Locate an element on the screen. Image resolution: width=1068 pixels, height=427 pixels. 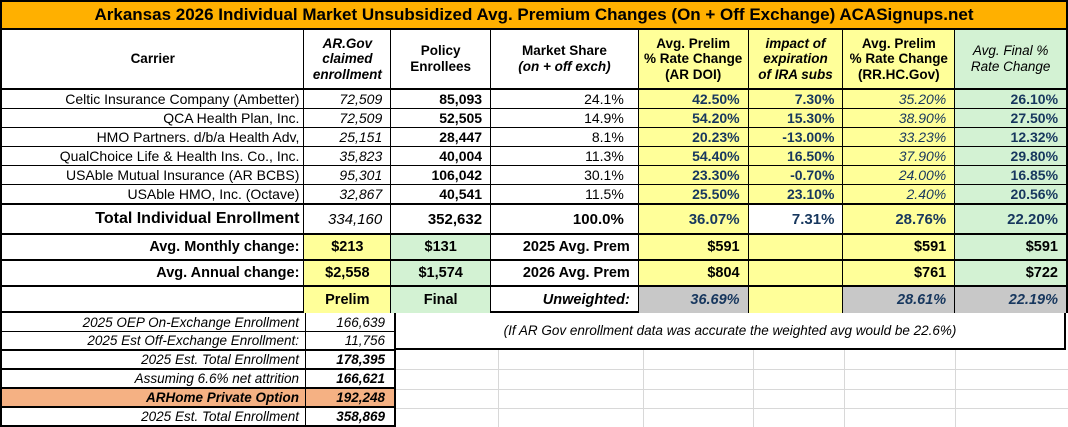
policy-enrollees-cell: 85,093 is located at coordinates (441, 99).